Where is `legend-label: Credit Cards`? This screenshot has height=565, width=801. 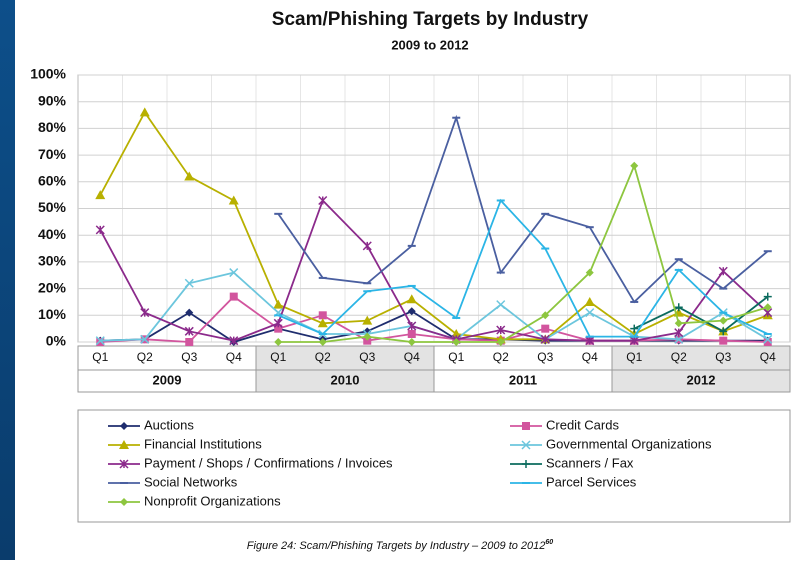
legend-label: Credit Cards is located at coordinates (582, 424).